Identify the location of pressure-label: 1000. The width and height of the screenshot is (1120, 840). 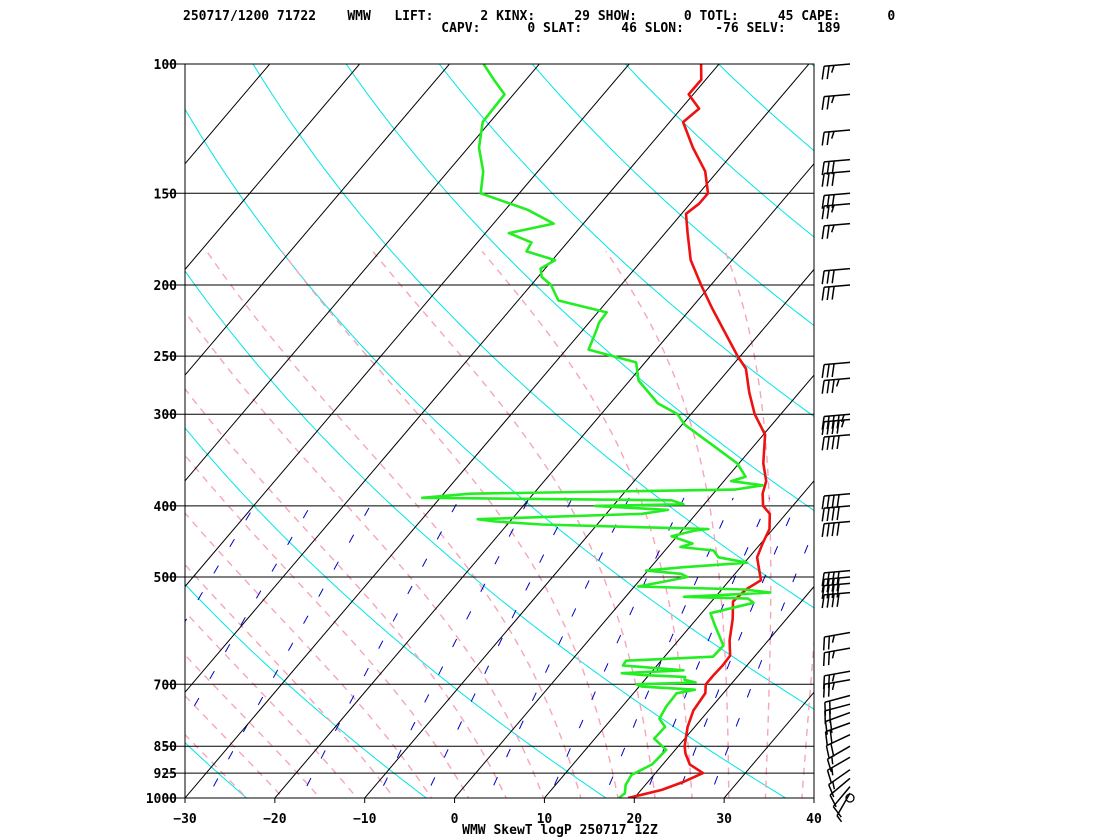
(161, 799).